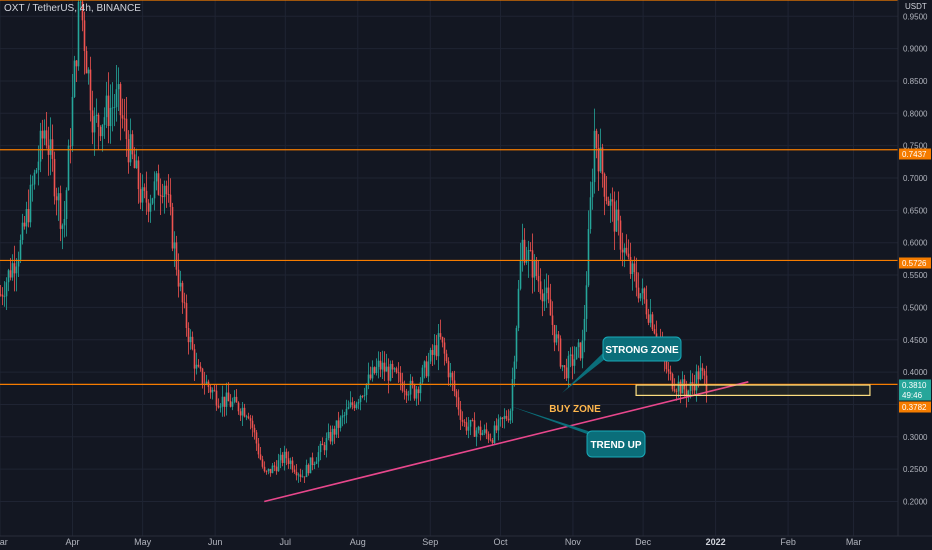 The width and height of the screenshot is (932, 550). What do you see at coordinates (753, 390) in the screenshot?
I see `buy-zone-box` at bounding box center [753, 390].